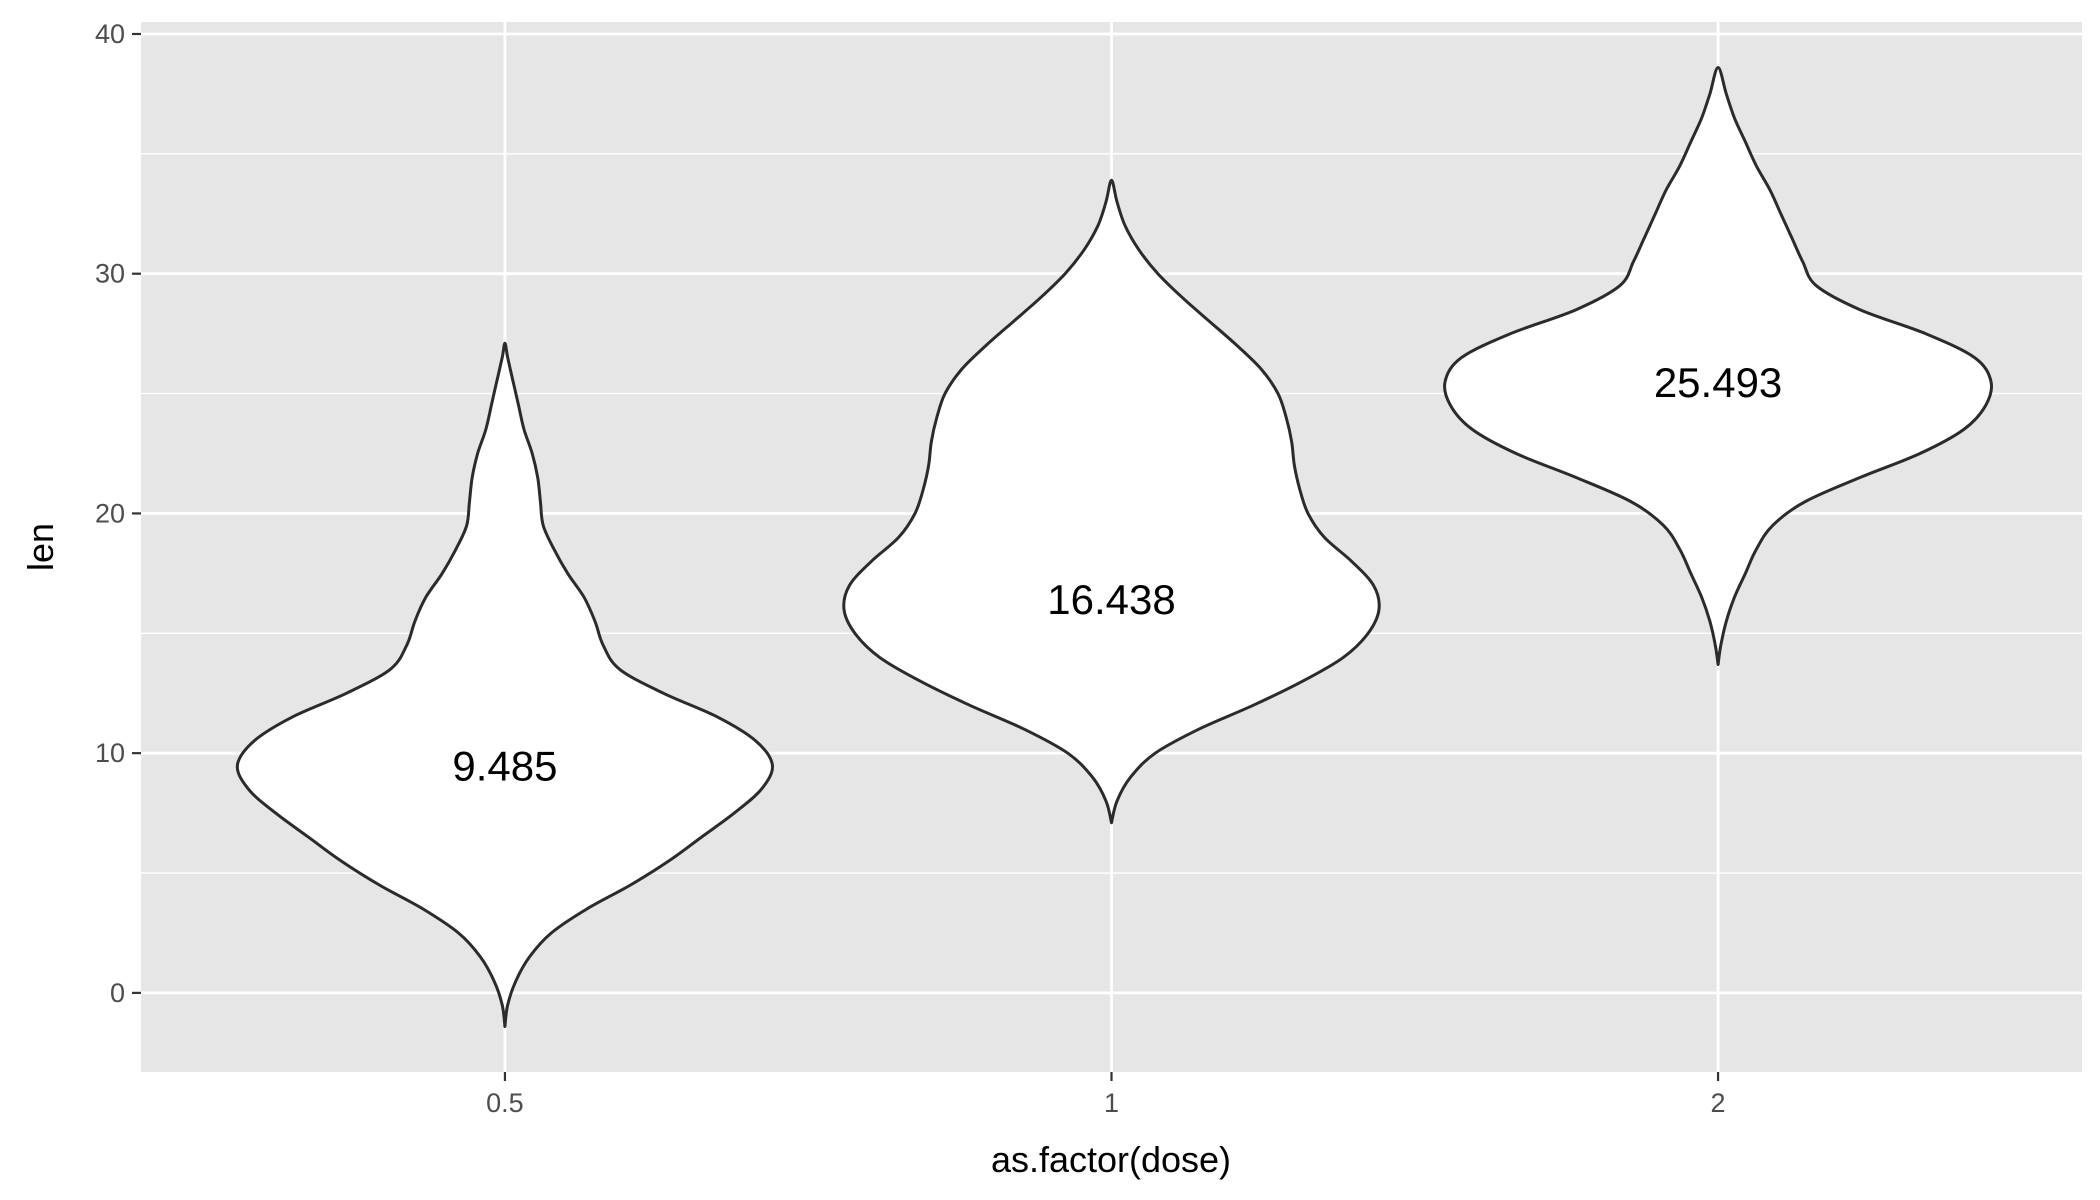 This screenshot has width=2100, height=1200. What do you see at coordinates (110, 34) in the screenshot?
I see `y-tick-label-40: 40` at bounding box center [110, 34].